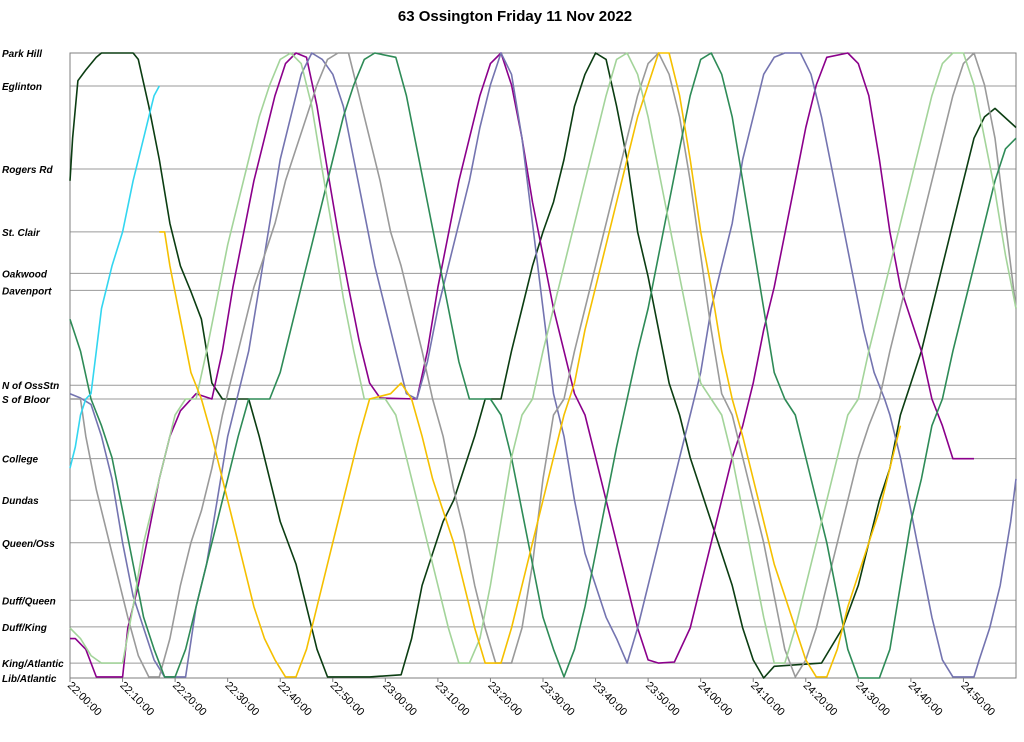 This screenshot has width=1024, height=742. What do you see at coordinates (29, 679) in the screenshot?
I see `stop-label: Lib/Atlantic` at bounding box center [29, 679].